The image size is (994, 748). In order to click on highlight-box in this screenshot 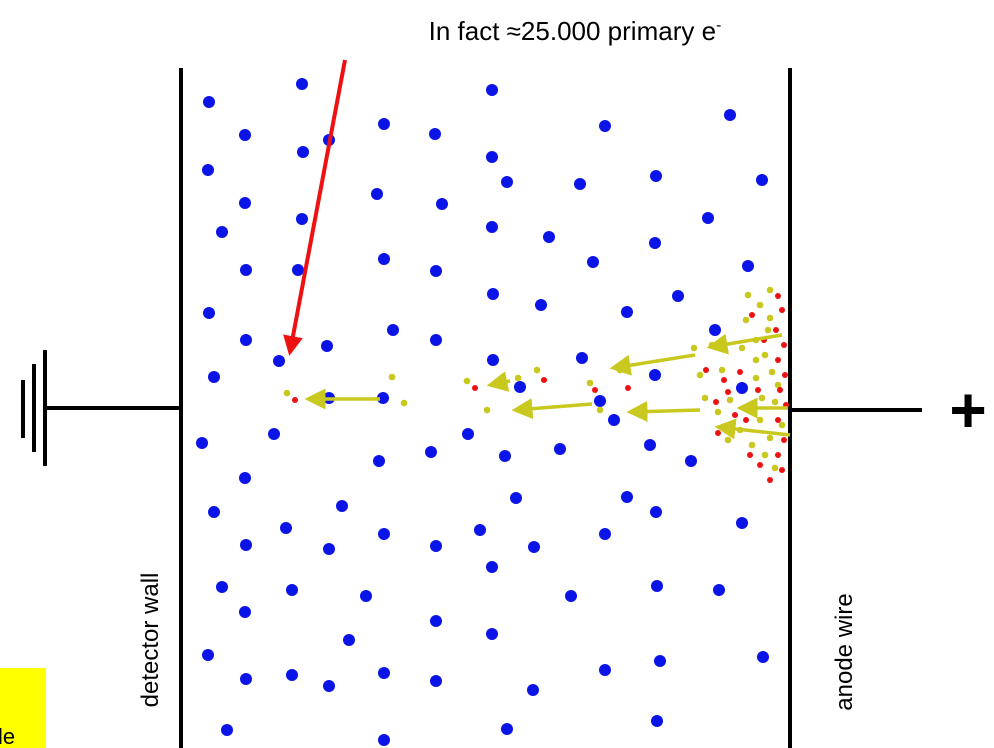, I will do `click(23, 708)`.